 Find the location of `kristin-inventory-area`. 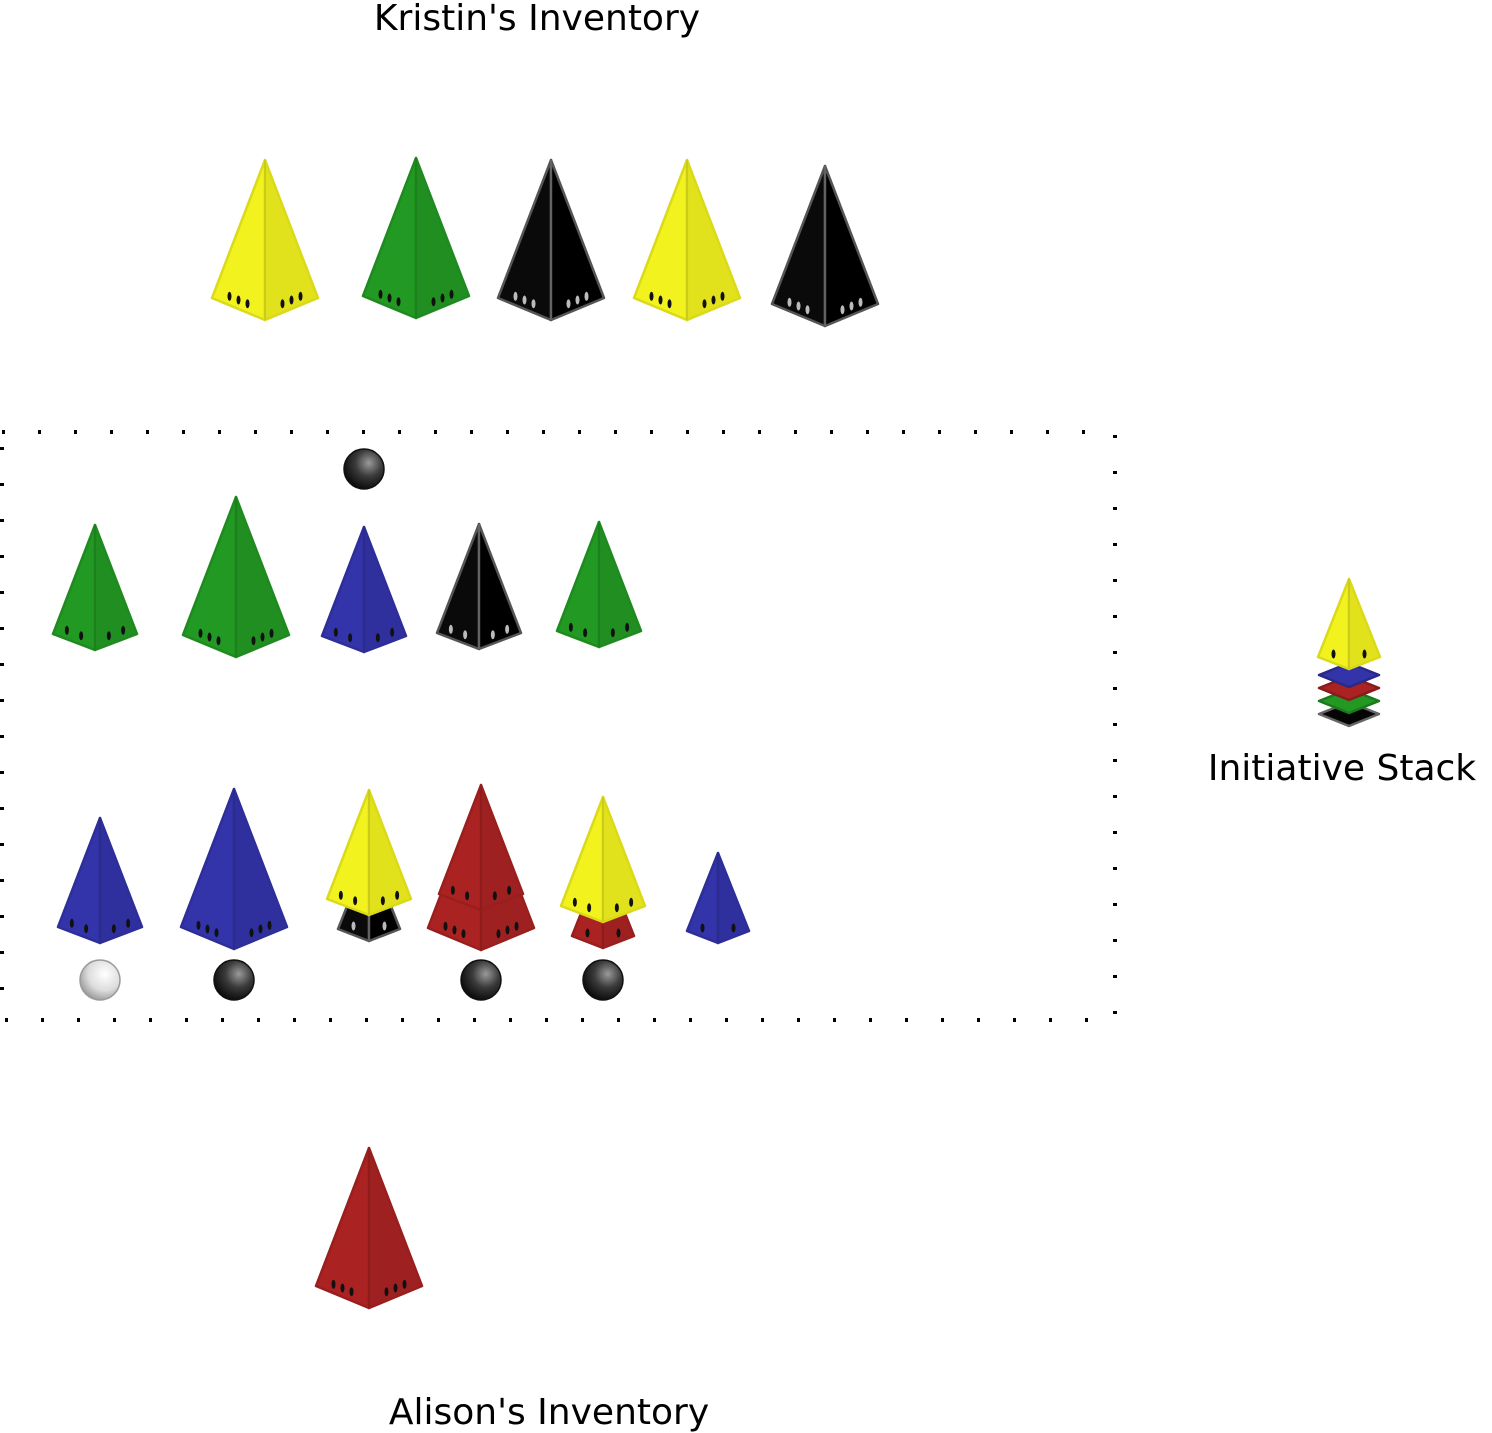

kristin-inventory-area is located at coordinates (545, 242).